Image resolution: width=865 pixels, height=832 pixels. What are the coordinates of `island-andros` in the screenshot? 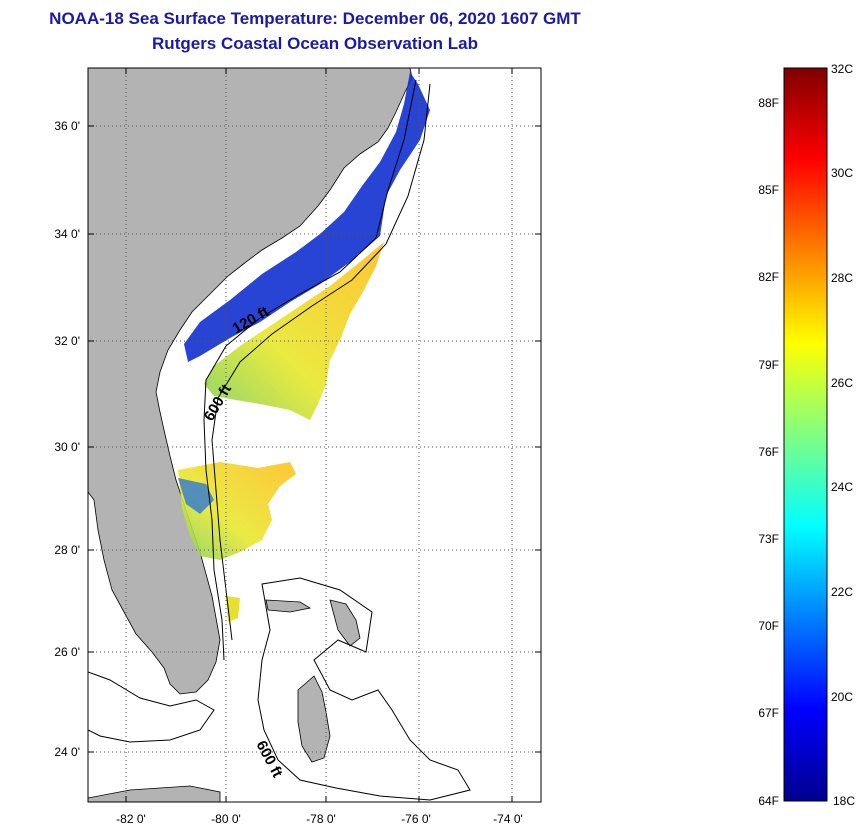 It's located at (314, 719).